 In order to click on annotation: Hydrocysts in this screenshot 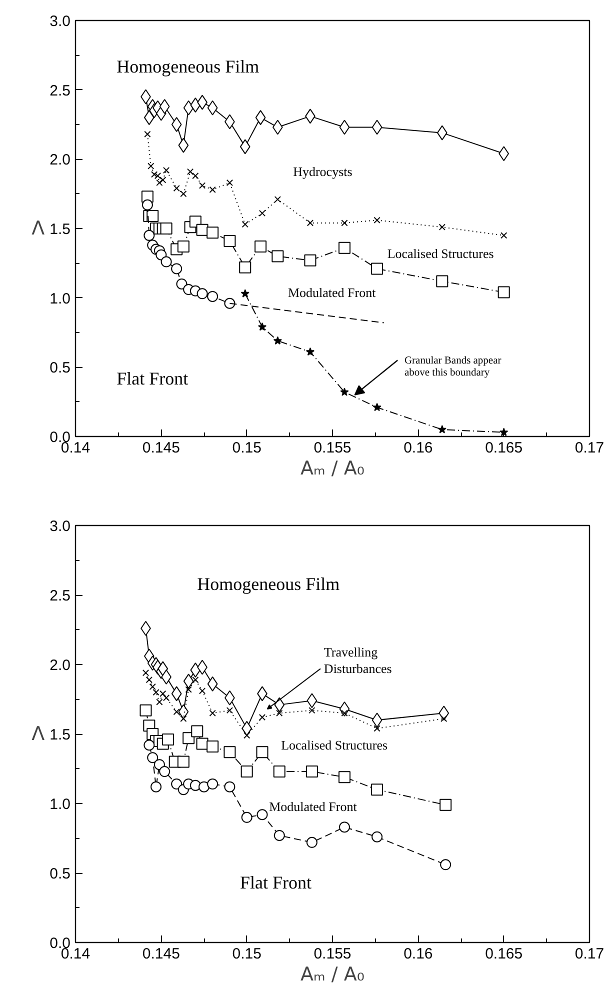, I will do `click(322, 172)`.